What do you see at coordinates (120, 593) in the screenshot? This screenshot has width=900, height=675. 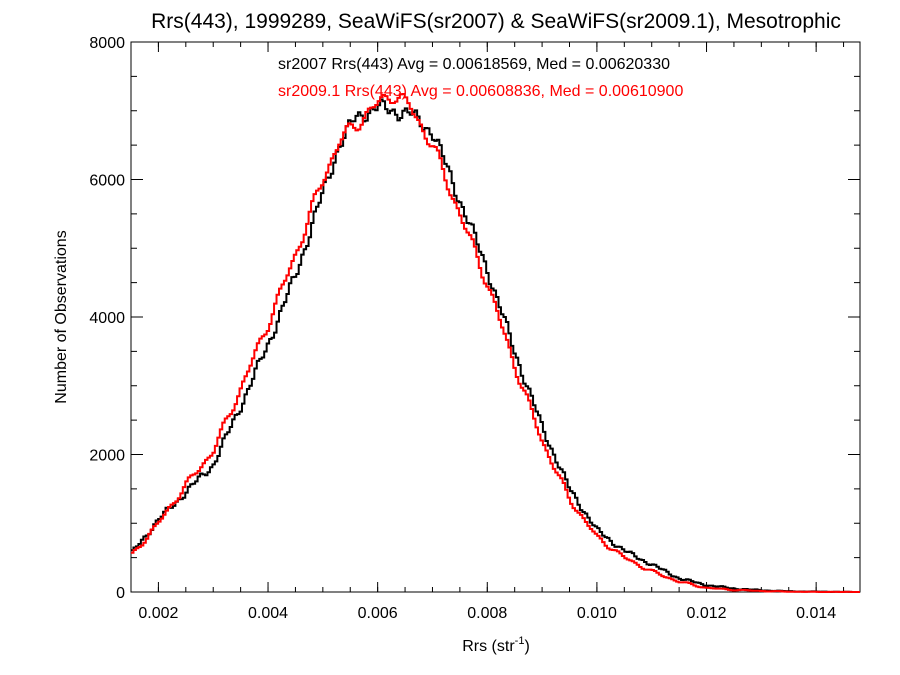 I see `y-tick-label: 0` at bounding box center [120, 593].